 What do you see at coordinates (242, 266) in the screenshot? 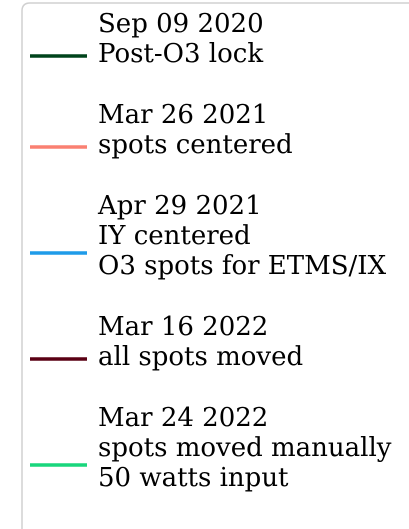
I see `legend-label: O3 spots for ETMS/IX` at bounding box center [242, 266].